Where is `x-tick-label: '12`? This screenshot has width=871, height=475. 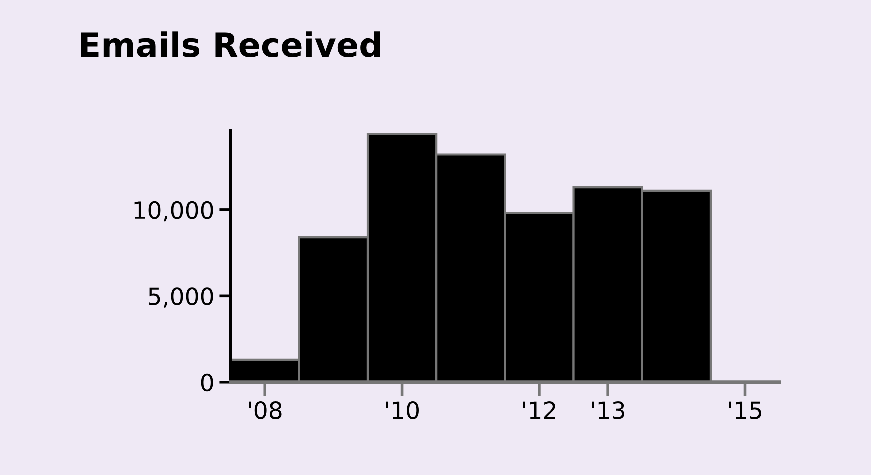 x-tick-label: '12 is located at coordinates (539, 411).